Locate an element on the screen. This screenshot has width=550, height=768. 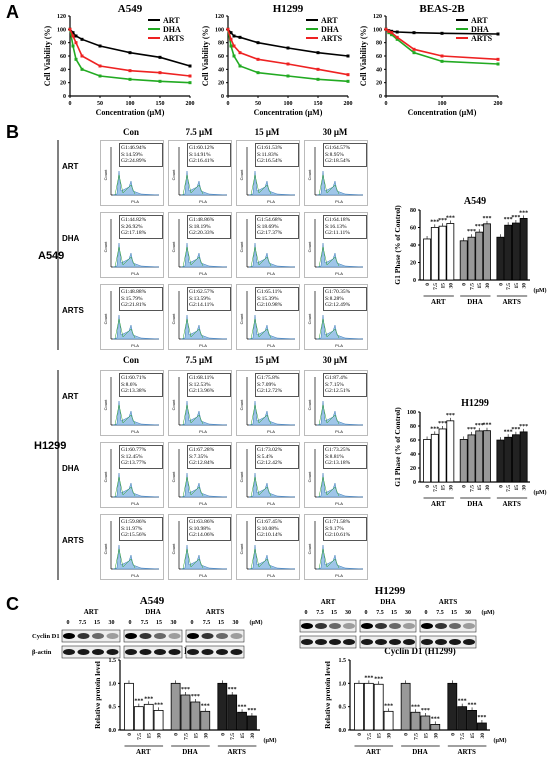
y-axis-label: Relative protein level is located at coordinates (327, 695).